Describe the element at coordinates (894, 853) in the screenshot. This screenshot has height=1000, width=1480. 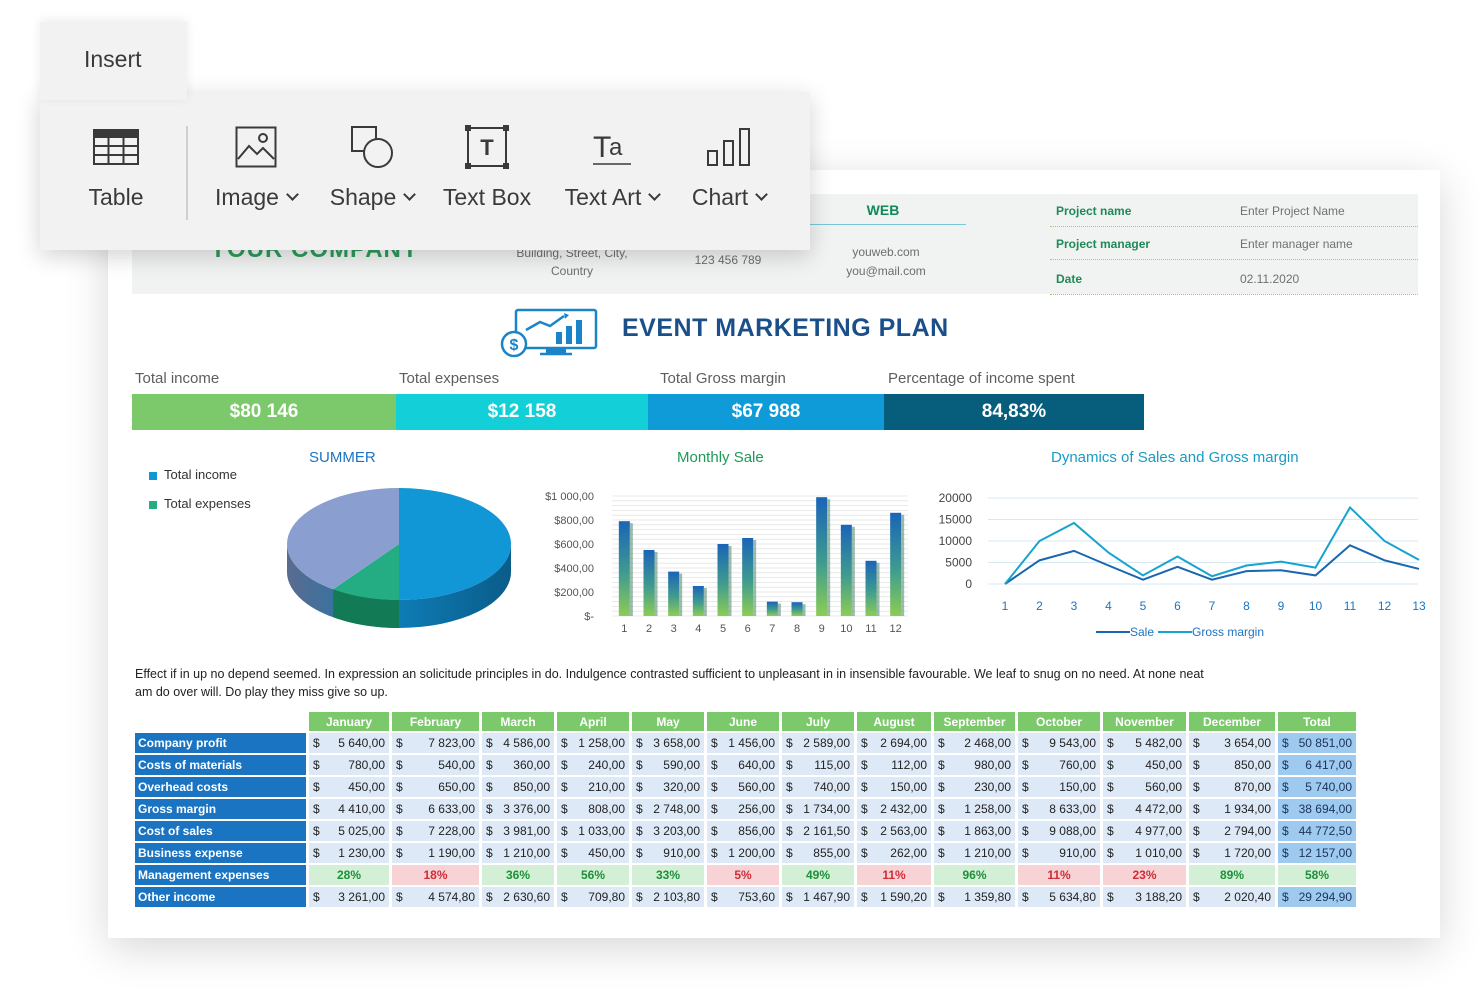
I see `table-cell: $262,00` at that location.